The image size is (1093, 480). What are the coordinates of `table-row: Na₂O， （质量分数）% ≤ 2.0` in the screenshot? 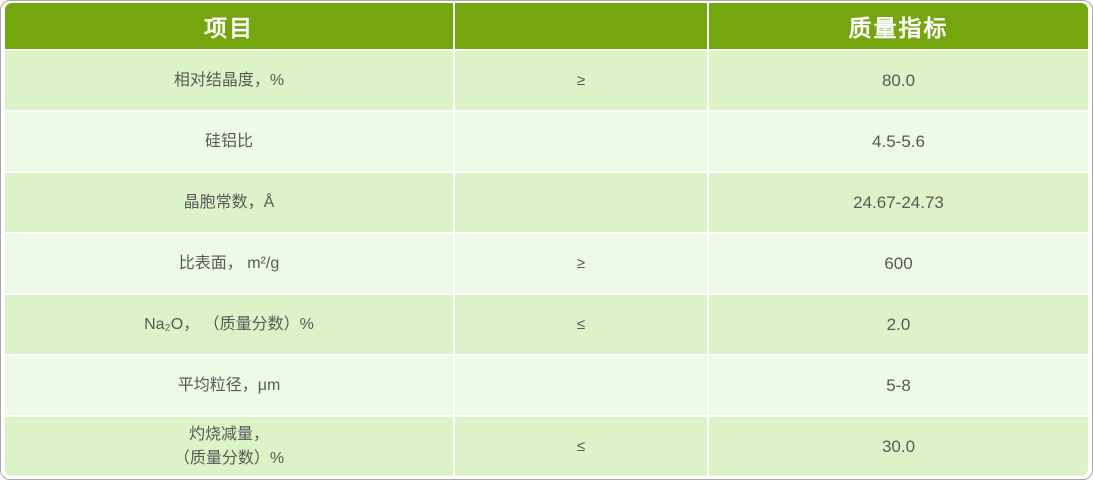 It's located at (546, 324).